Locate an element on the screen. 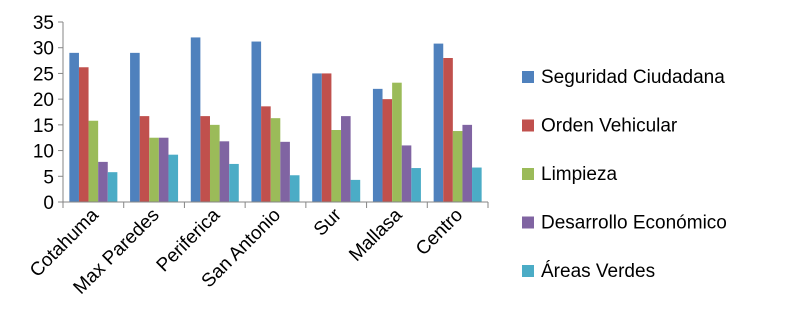 The width and height of the screenshot is (798, 334). y-axis-ticks: 0 5 10 15 20 25 30 35 is located at coordinates (48, 113).